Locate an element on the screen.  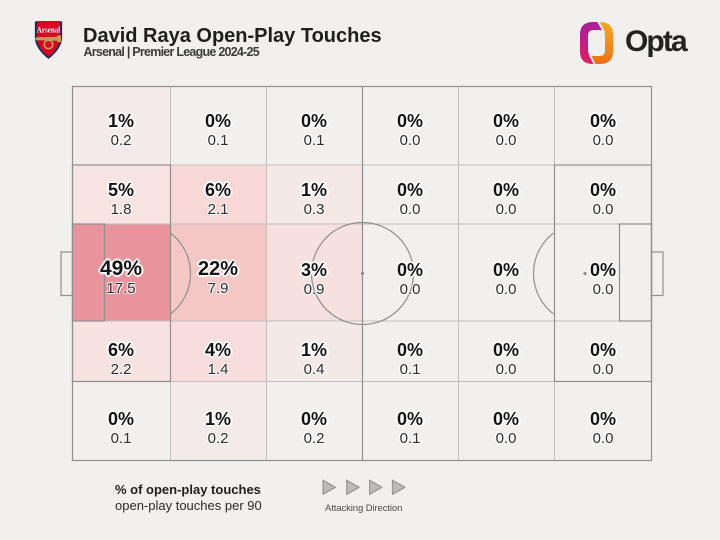
svg-text: Arsenal is located at coordinates (49, 29).